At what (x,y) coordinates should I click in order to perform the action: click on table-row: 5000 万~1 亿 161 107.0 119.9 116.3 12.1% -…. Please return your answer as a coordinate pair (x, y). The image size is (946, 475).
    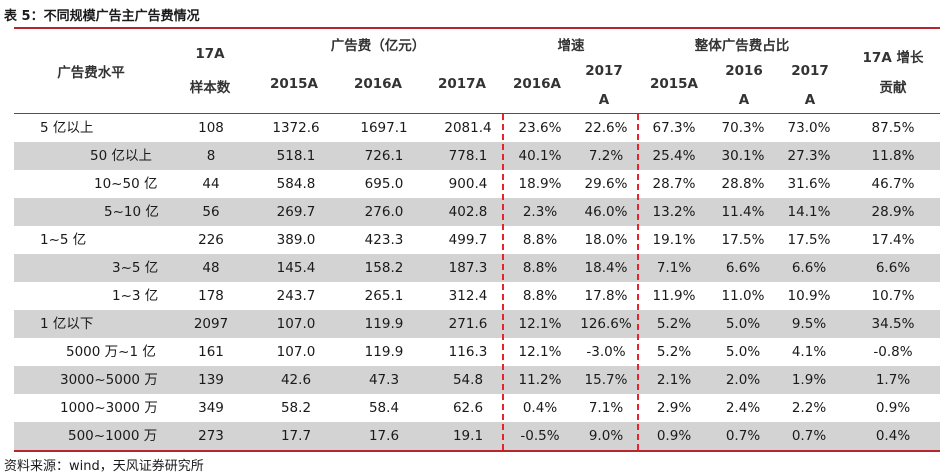
    Looking at the image, I should click on (477, 352).